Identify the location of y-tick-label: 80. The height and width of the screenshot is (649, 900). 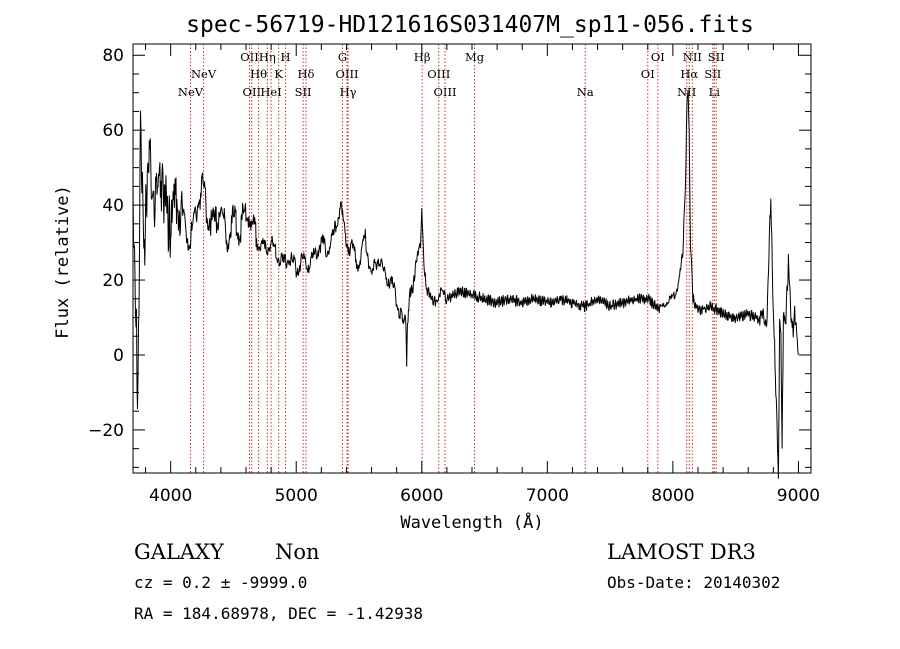
(113, 56).